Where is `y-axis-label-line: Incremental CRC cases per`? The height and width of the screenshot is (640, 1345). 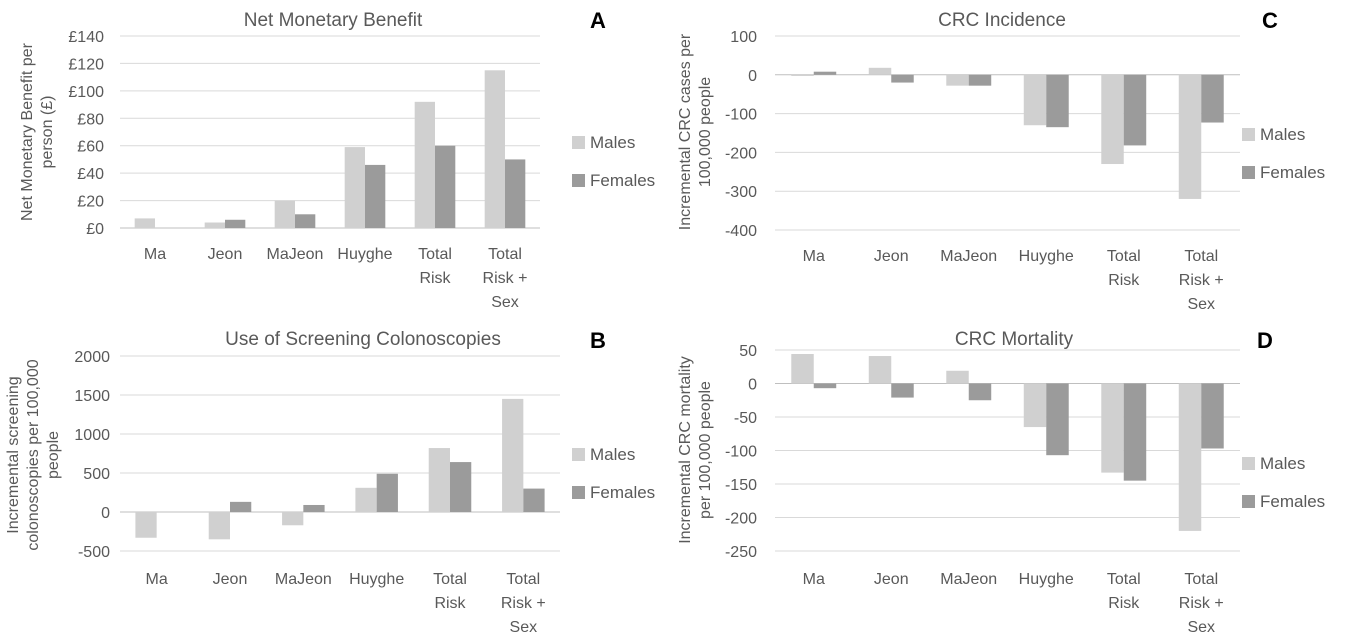
y-axis-label-line: Incremental CRC cases per is located at coordinates (685, 131).